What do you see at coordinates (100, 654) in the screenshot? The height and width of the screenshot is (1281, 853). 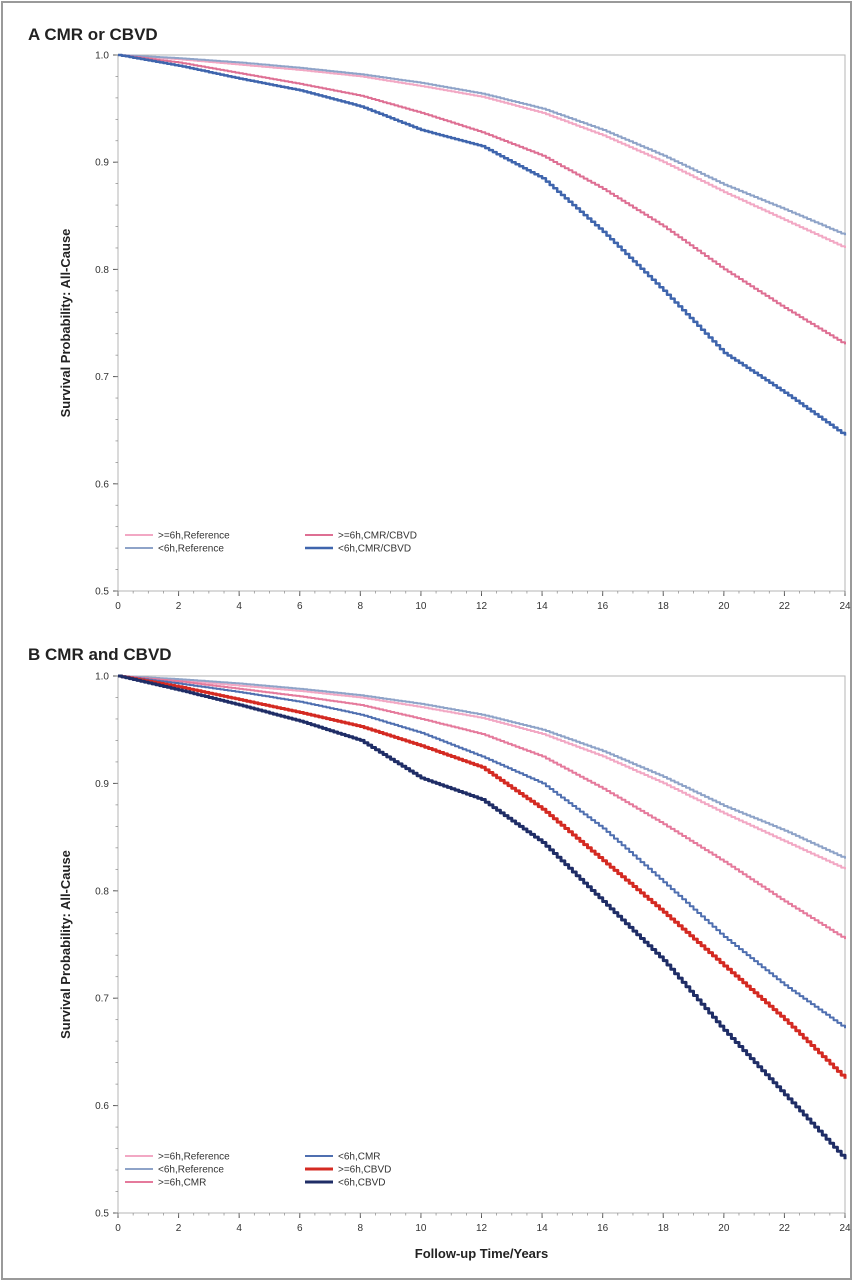 I see `panel-label: B CMR and CBVD` at bounding box center [100, 654].